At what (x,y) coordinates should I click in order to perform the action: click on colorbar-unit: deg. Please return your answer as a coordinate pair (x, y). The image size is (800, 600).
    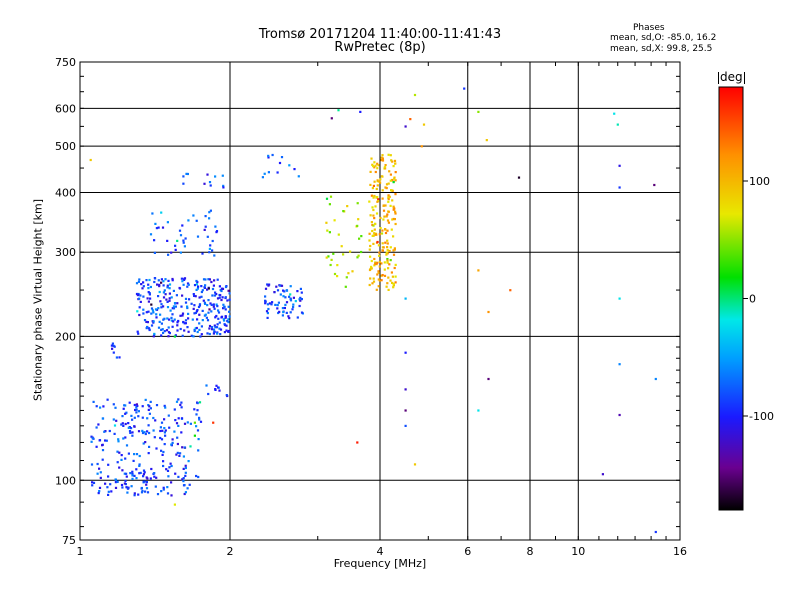
    Looking at the image, I should click on (731, 77).